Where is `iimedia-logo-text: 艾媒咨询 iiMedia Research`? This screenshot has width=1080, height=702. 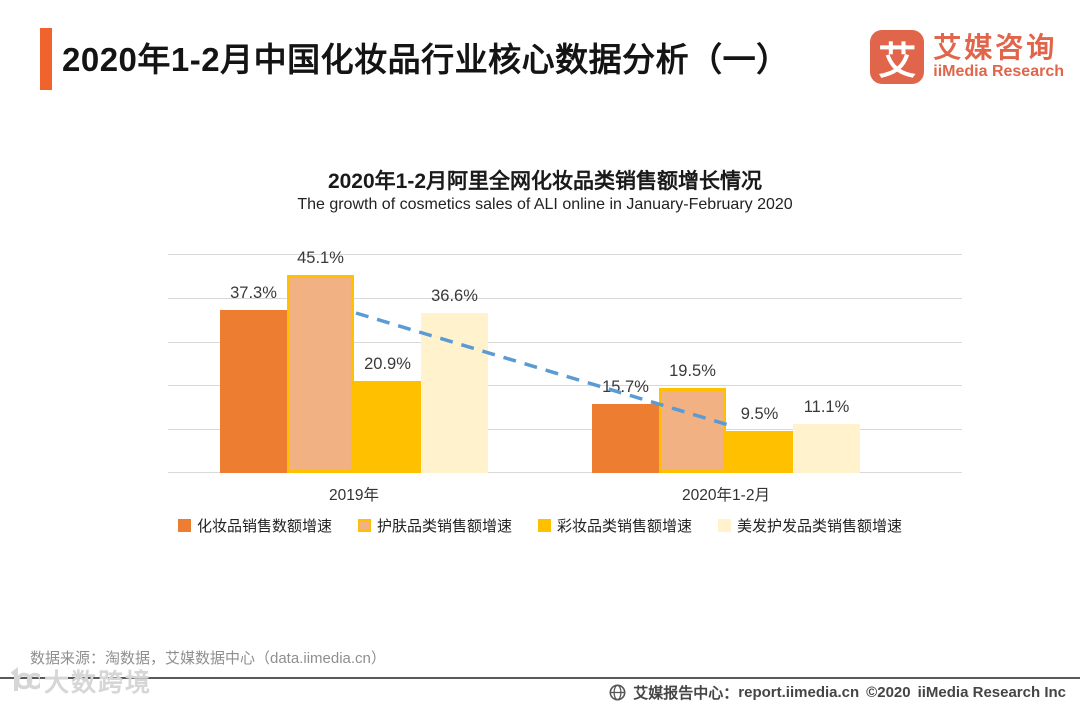 iimedia-logo-text: 艾媒咨询 iiMedia Research is located at coordinates (998, 57).